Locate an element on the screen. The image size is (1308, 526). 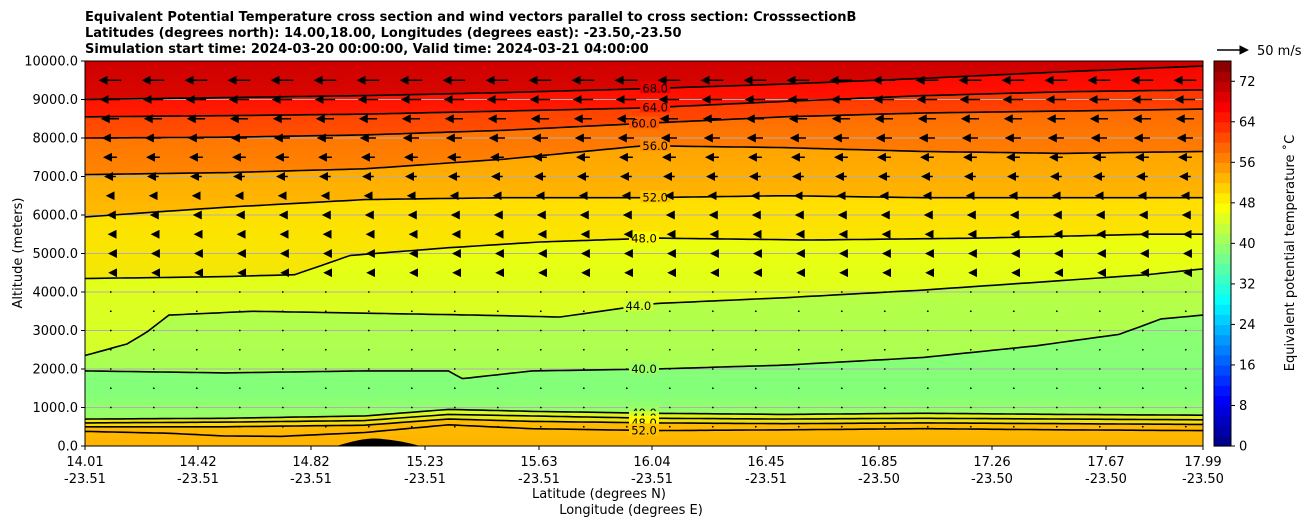
quiver-key: 50 m/s is located at coordinates (1259, 51).